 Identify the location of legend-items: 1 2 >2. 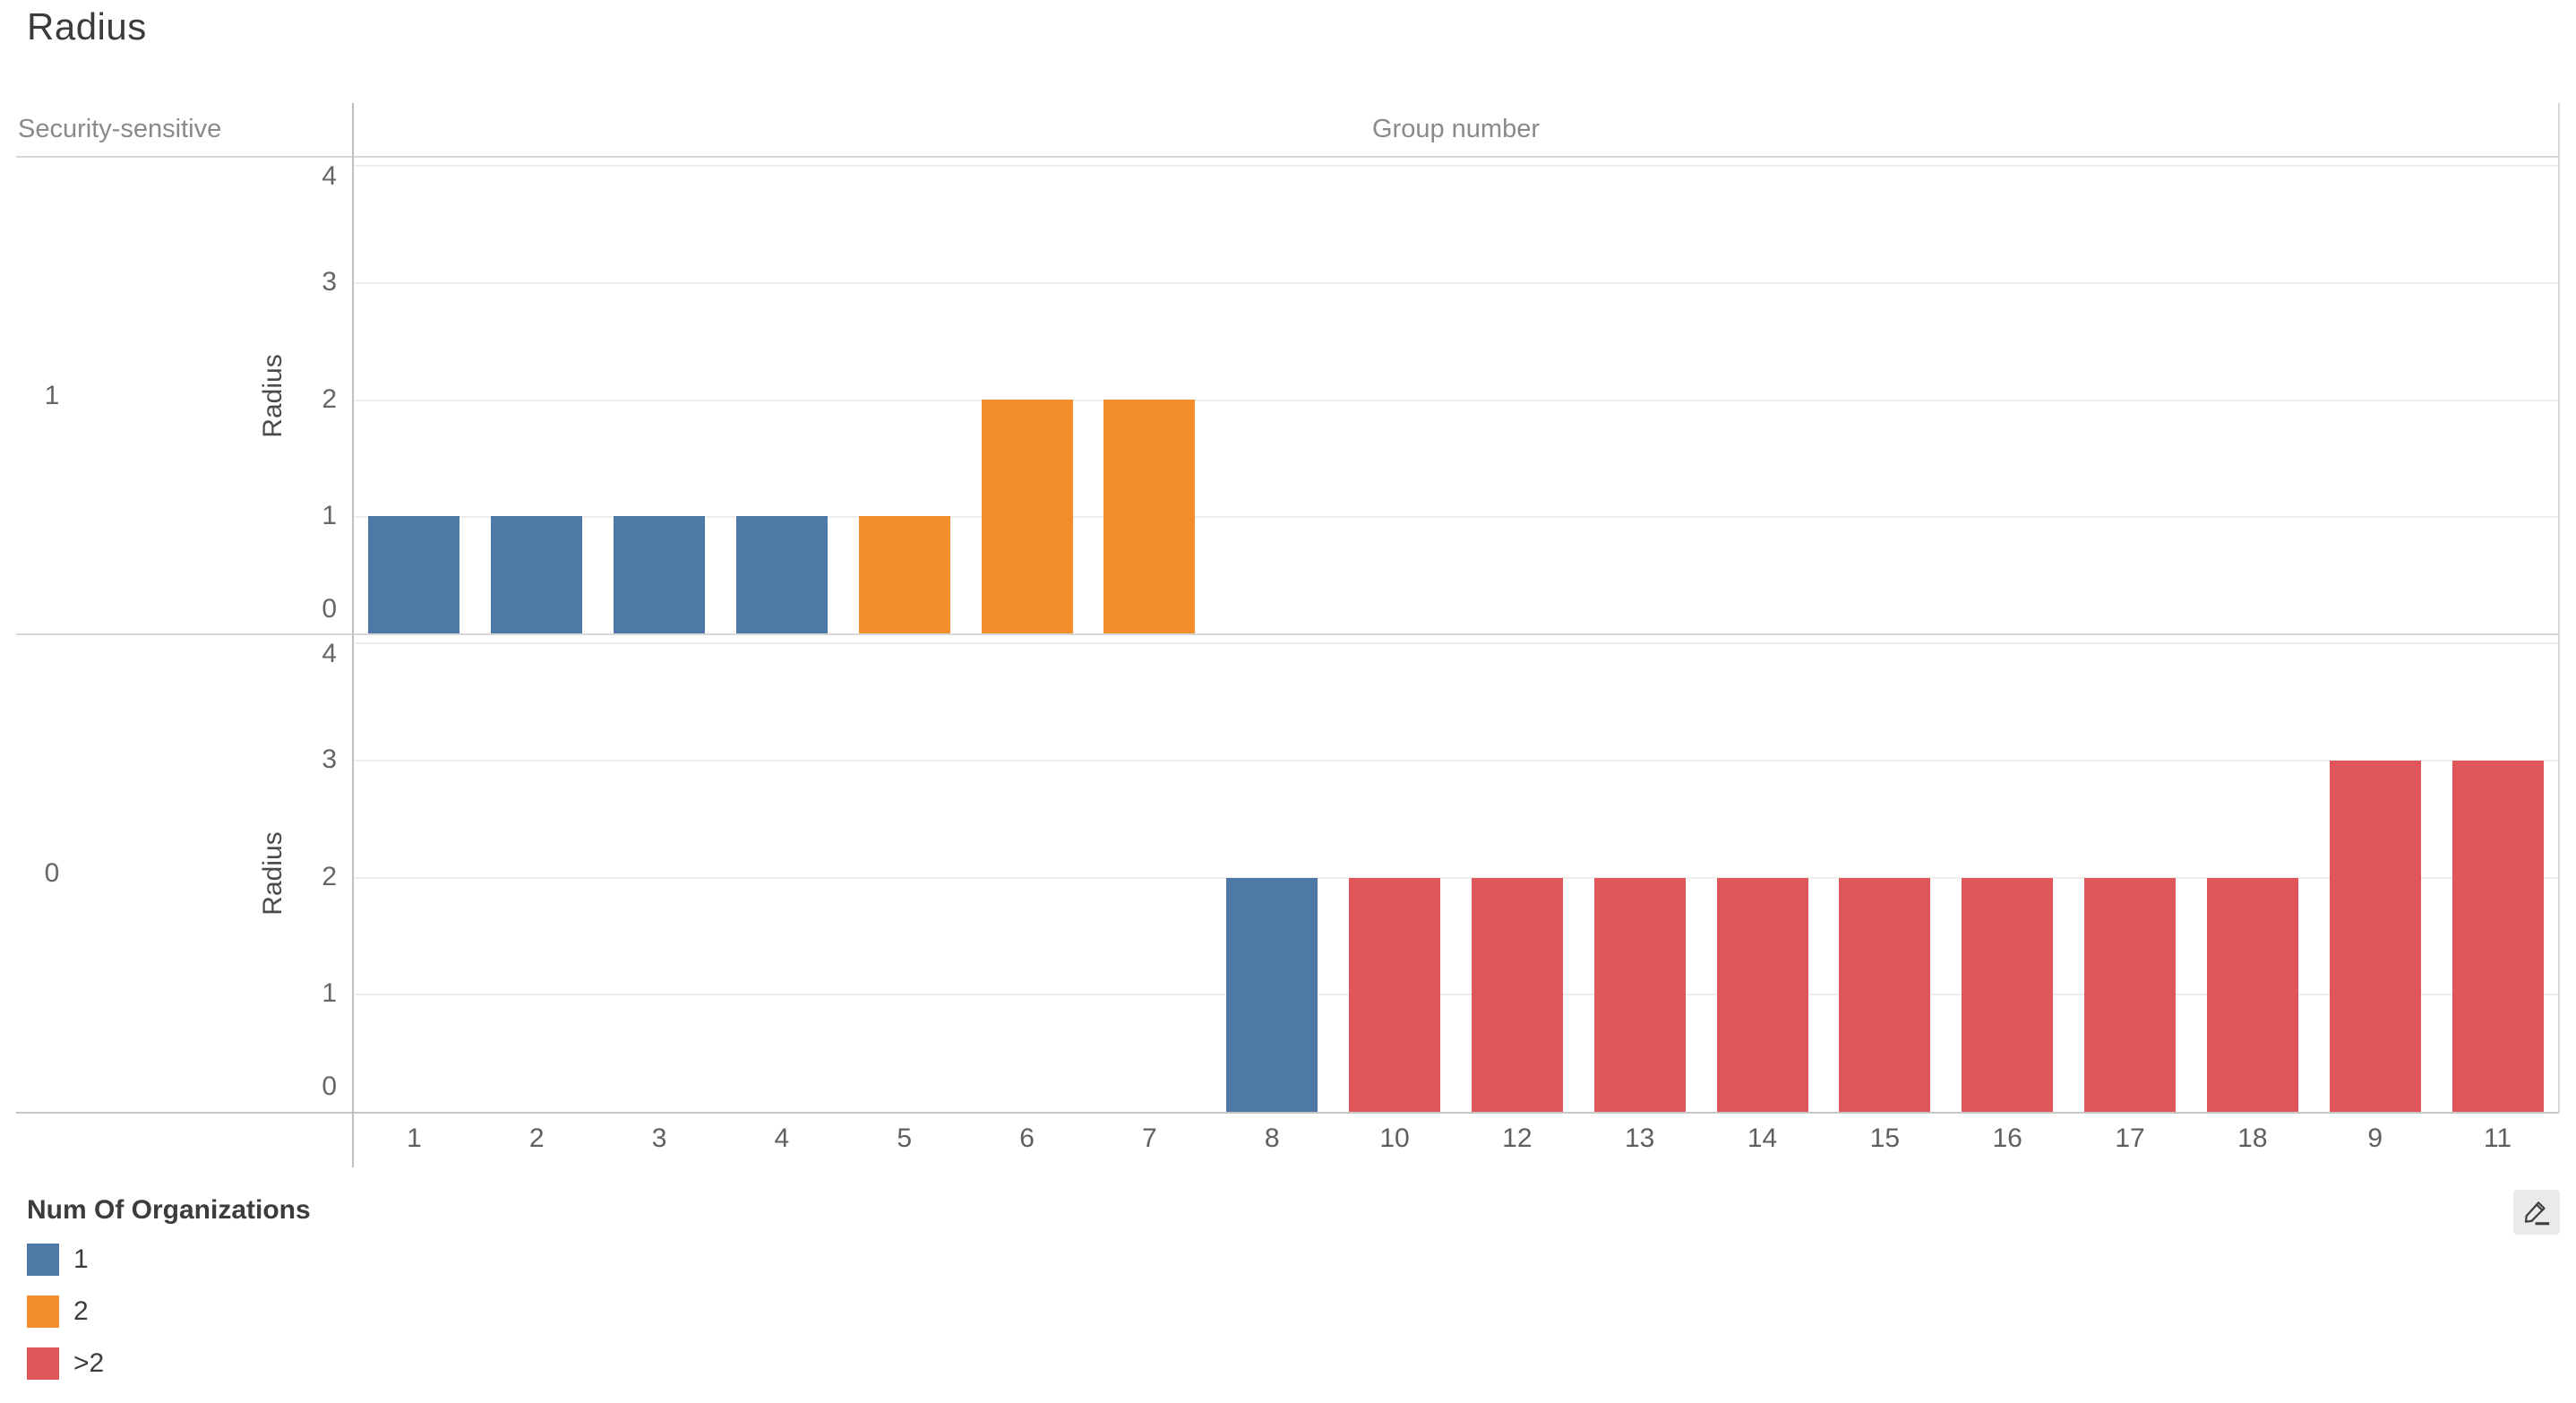
(169, 1311).